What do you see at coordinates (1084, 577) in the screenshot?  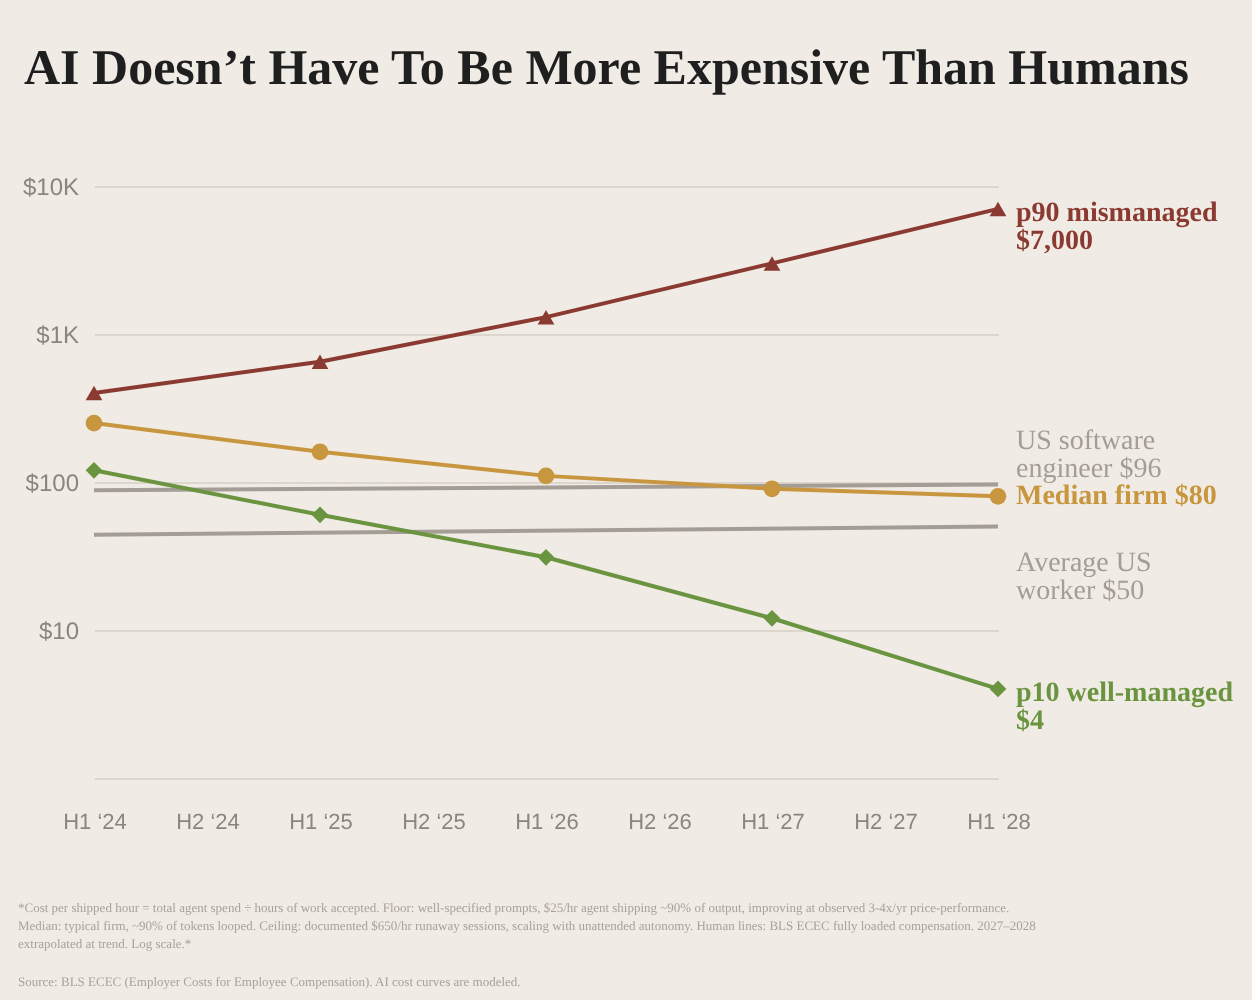 I see `text: Average US worker $50` at bounding box center [1084, 577].